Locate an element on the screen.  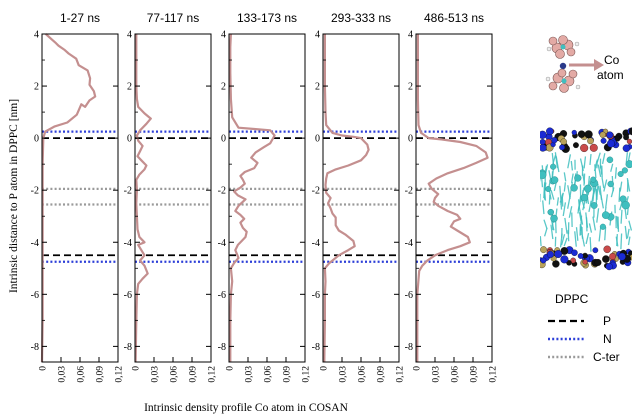
panel-5: 4 2 0 -2 -4 -6 -8 0 0,03 0,06 0,09 0,12 486-513 ns is located at coordinates (452, 197).